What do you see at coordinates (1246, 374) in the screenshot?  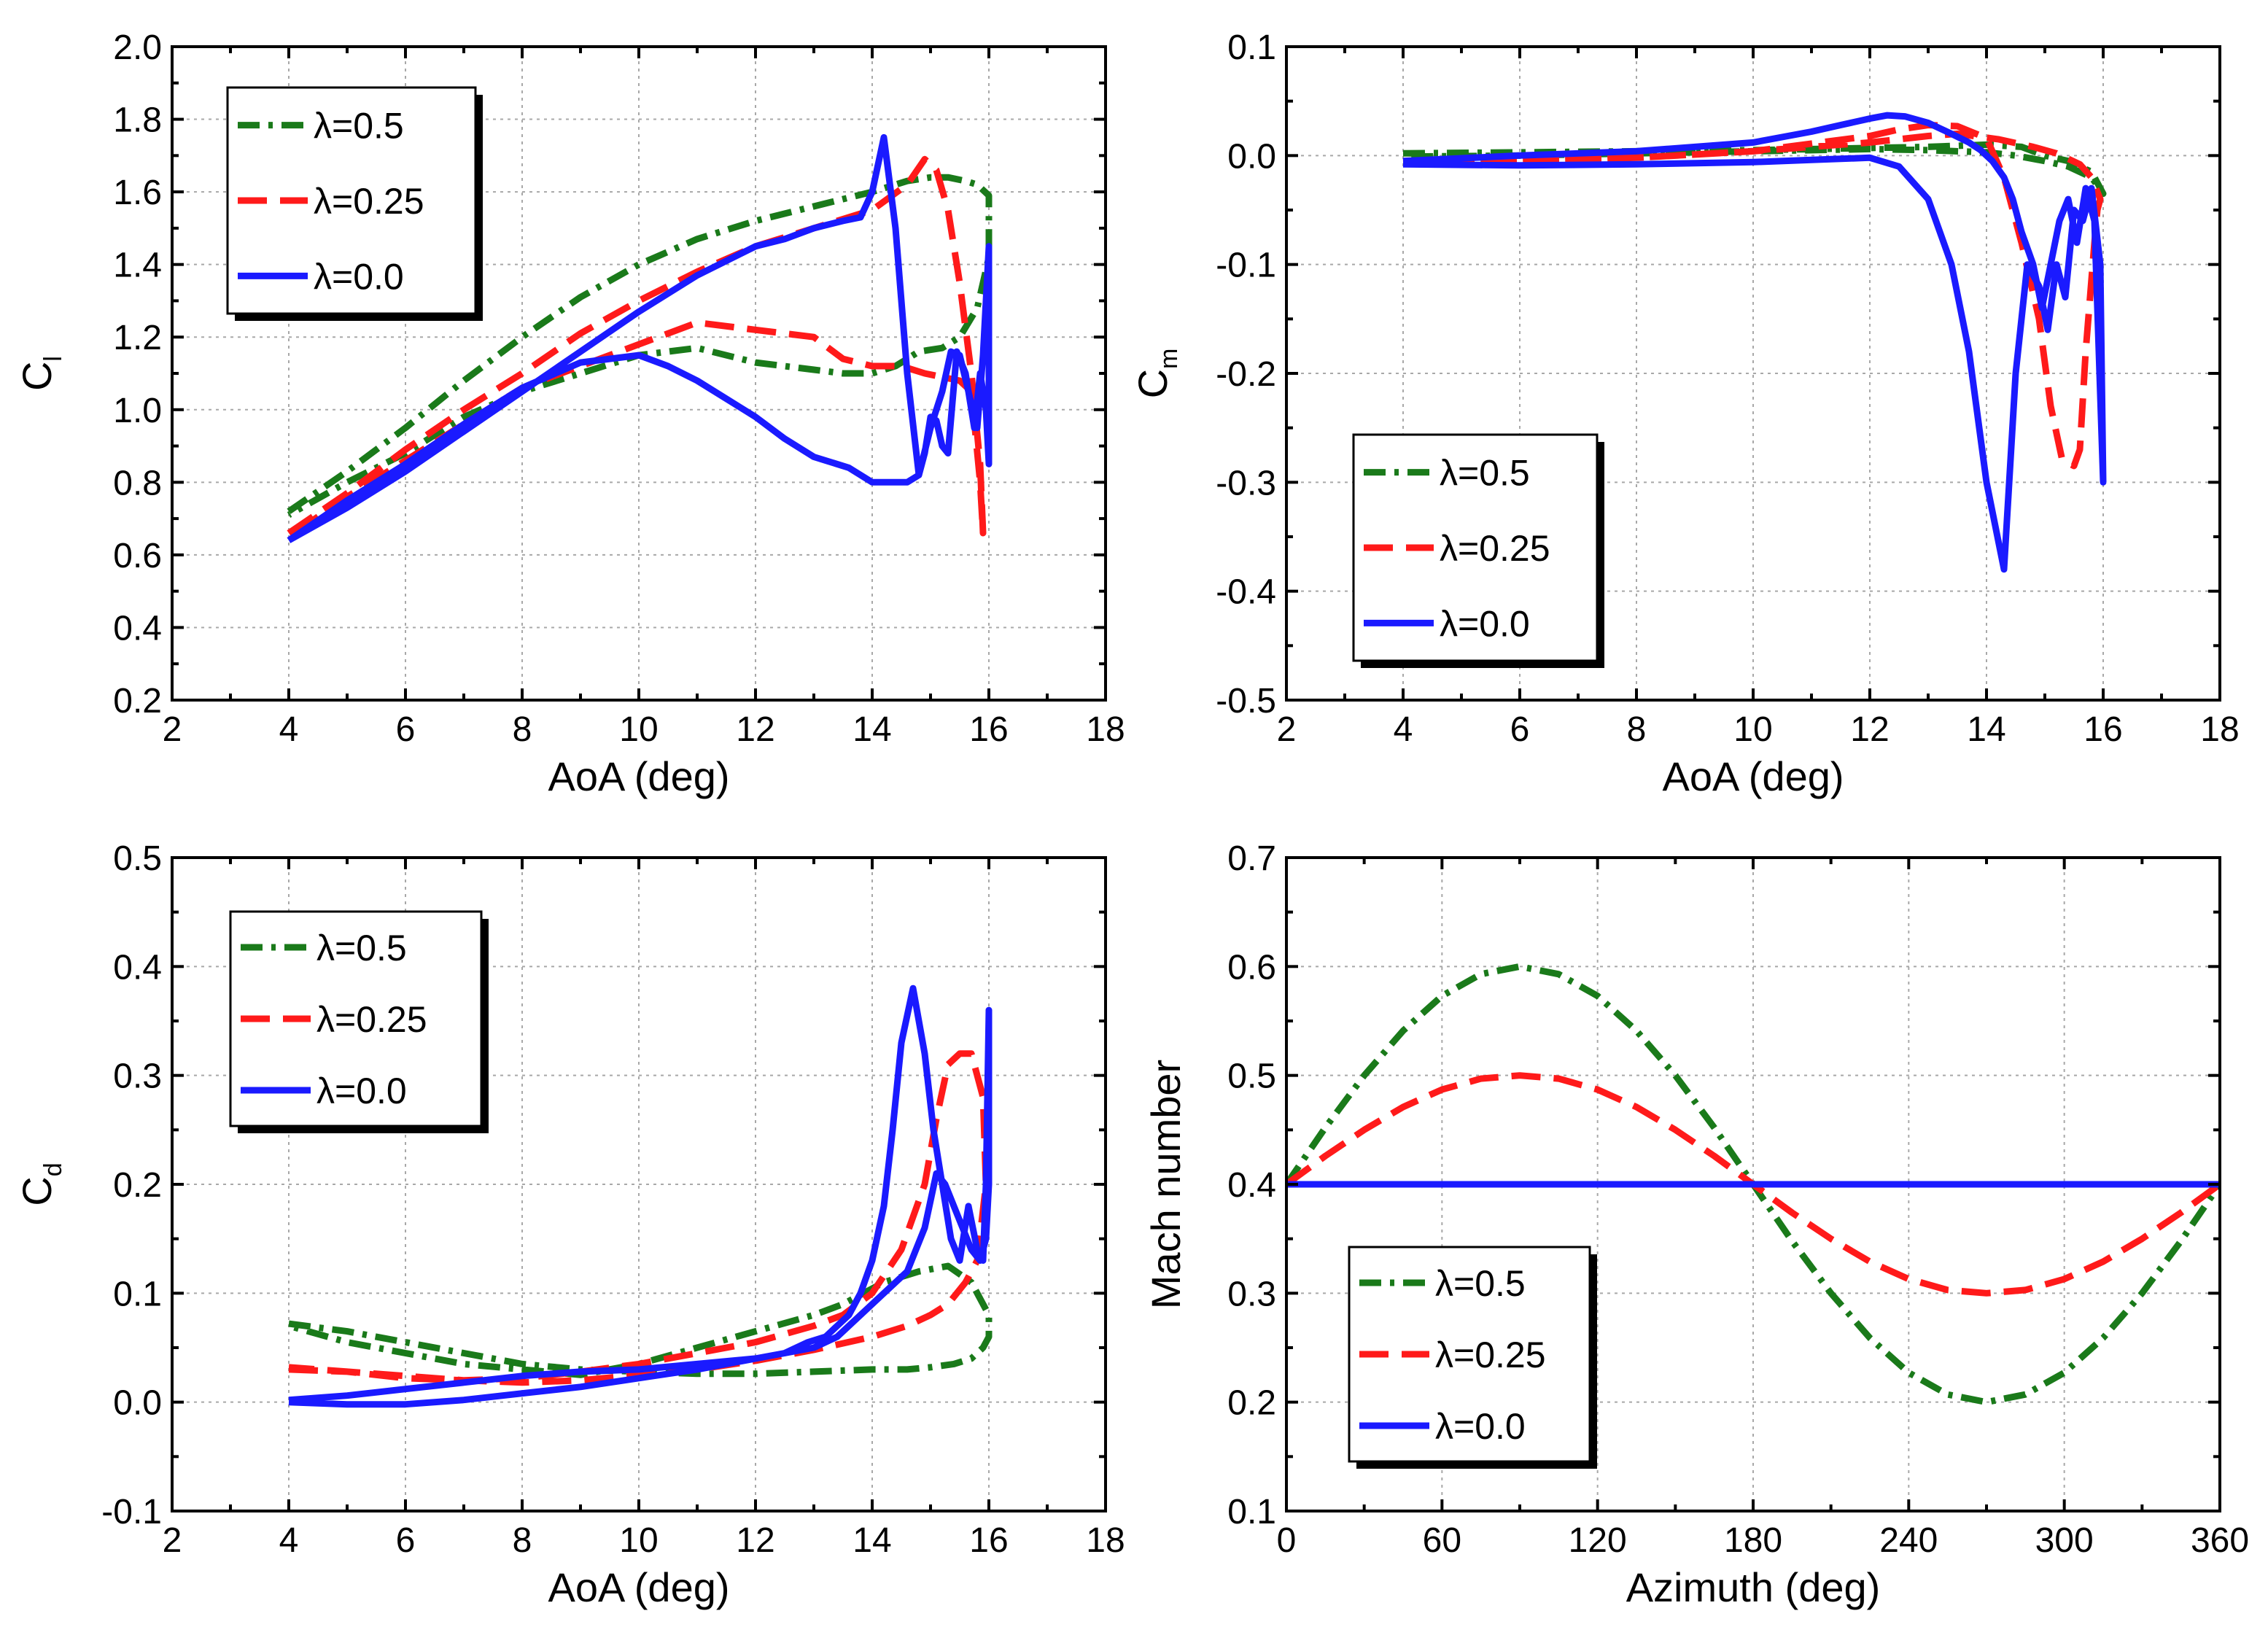 I see `y-tick-label: -0.2` at bounding box center [1246, 374].